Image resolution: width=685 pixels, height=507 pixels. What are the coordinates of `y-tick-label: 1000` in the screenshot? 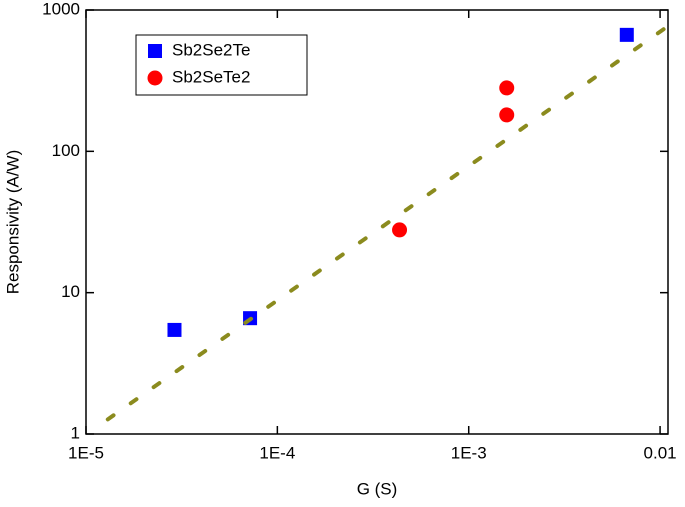 It's located at (61, 9).